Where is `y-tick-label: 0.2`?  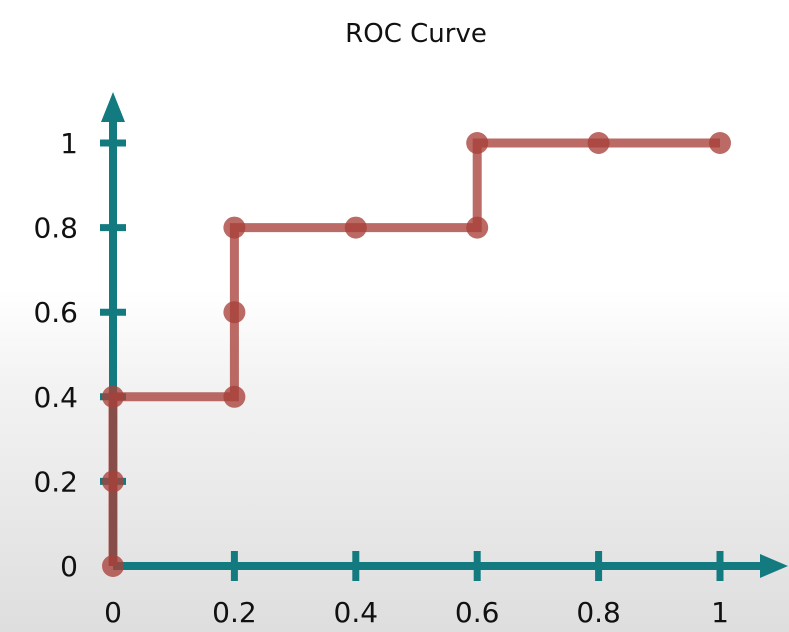
y-tick-label: 0.2 is located at coordinates (55, 481).